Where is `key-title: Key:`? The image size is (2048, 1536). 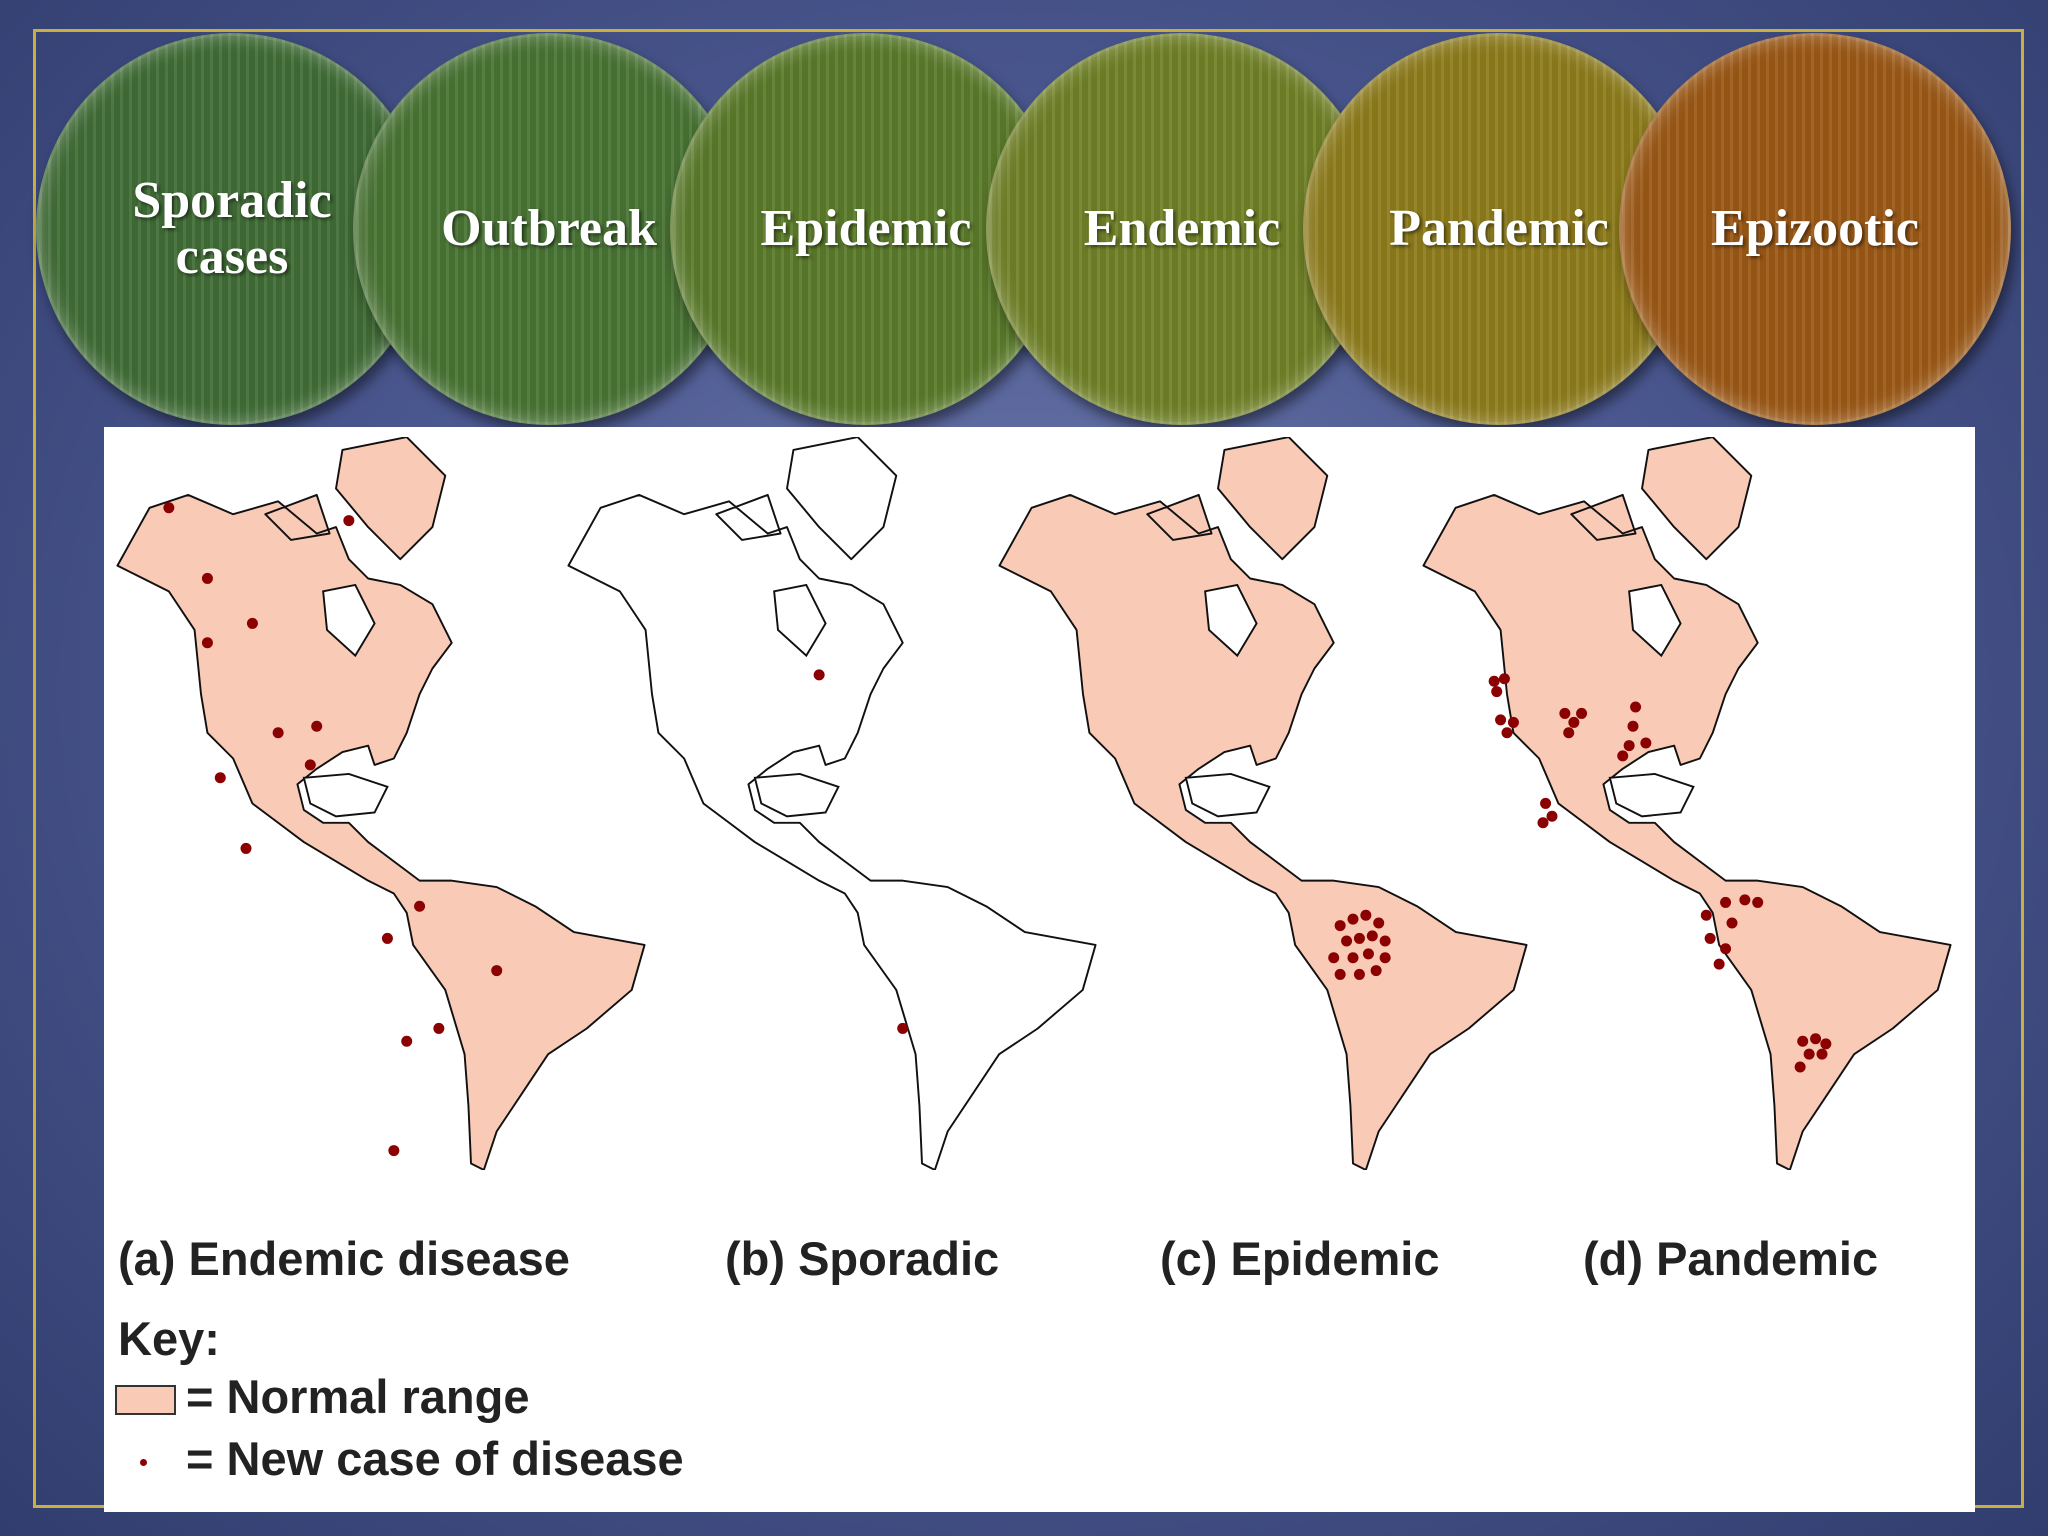 key-title: Key: is located at coordinates (169, 1338).